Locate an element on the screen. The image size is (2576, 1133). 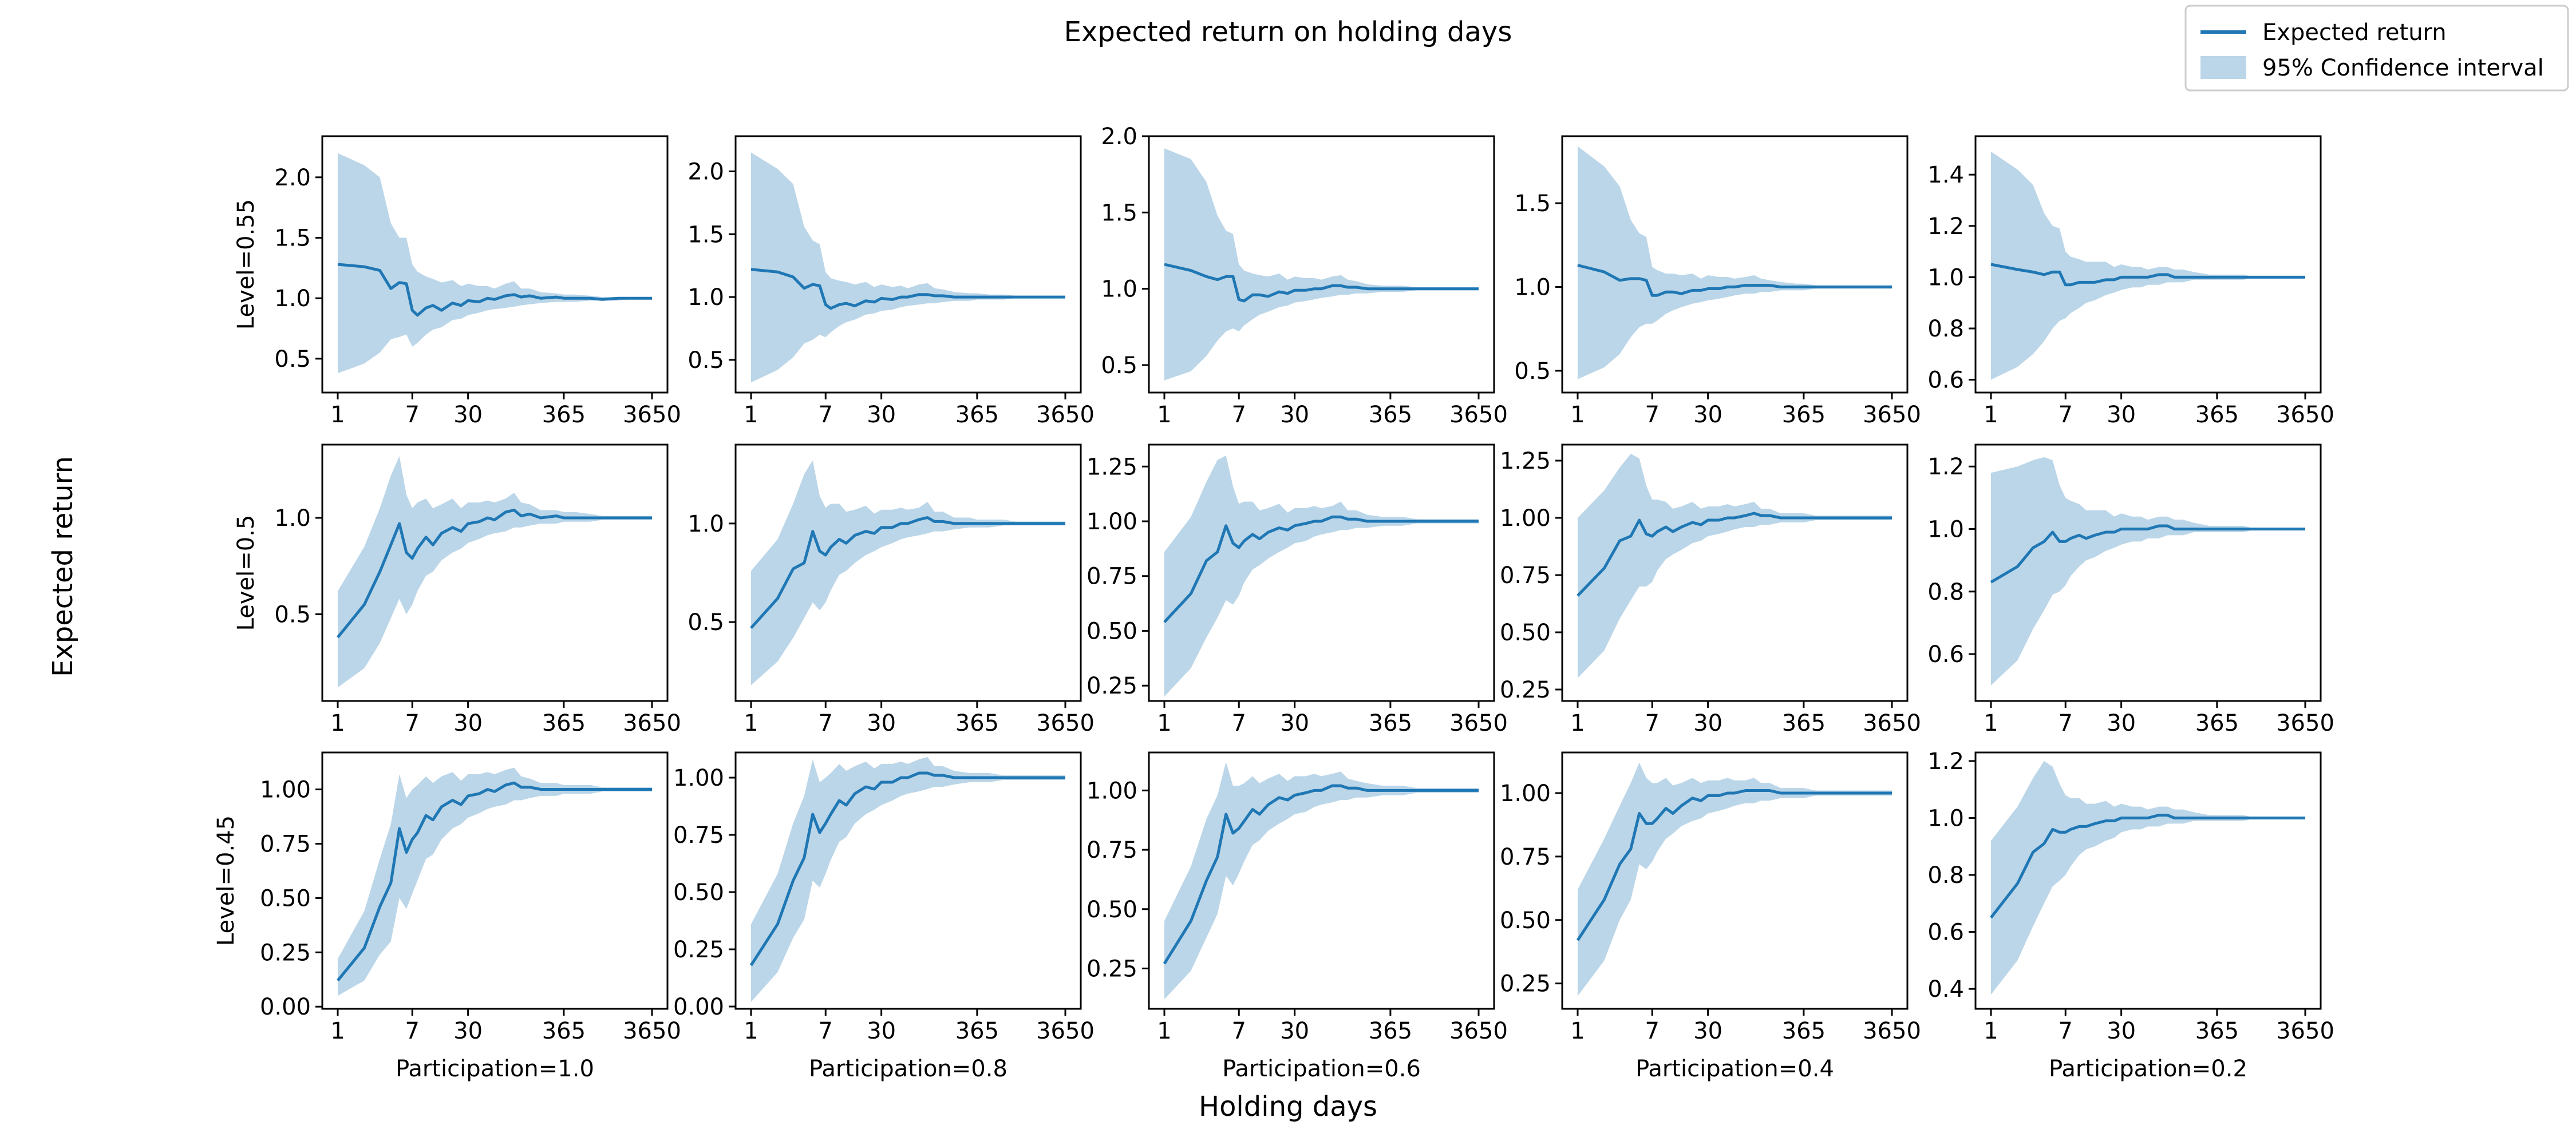
figure-title: Expected return on holding days is located at coordinates (1288, 32).